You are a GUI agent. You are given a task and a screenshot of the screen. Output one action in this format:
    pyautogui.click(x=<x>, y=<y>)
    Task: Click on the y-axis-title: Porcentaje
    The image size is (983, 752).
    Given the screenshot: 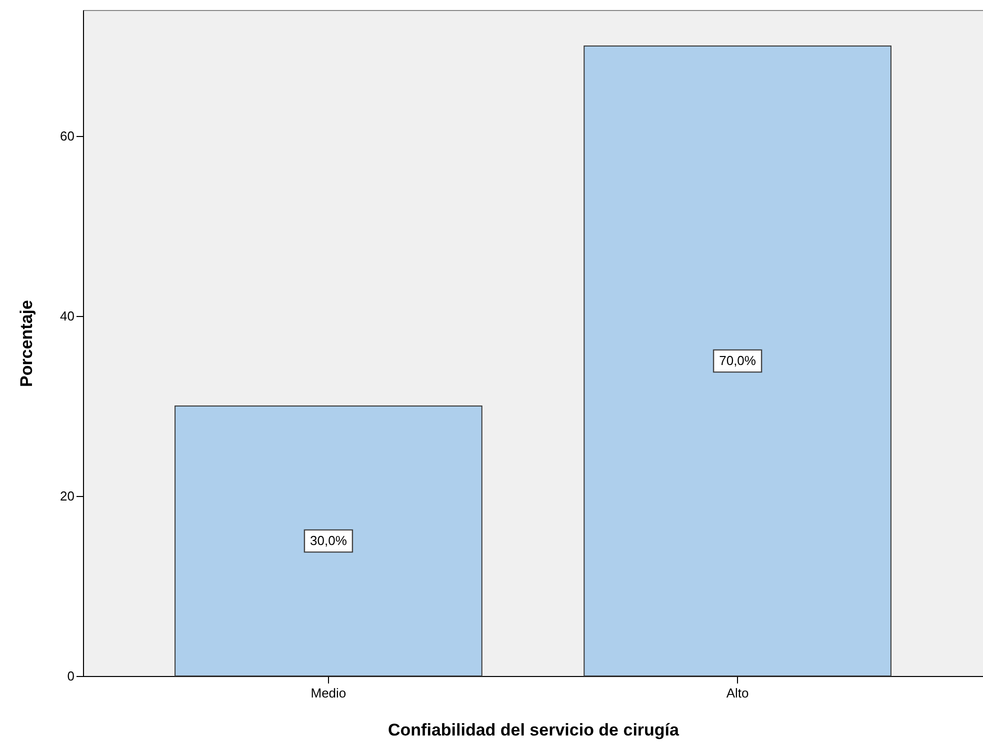 What is the action you would take?
    pyautogui.click(x=26, y=343)
    